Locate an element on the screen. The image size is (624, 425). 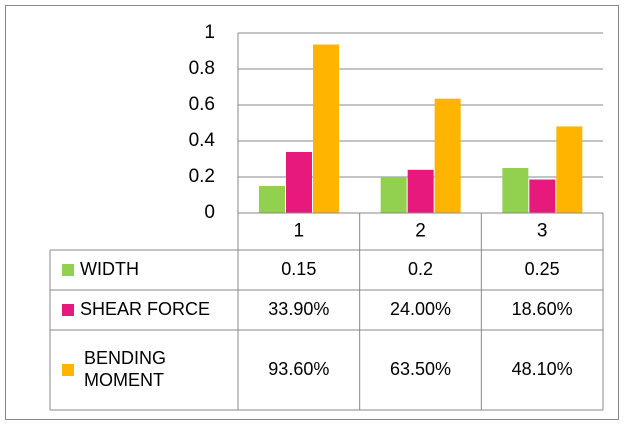
table-value: 63.50% is located at coordinates (420, 369).